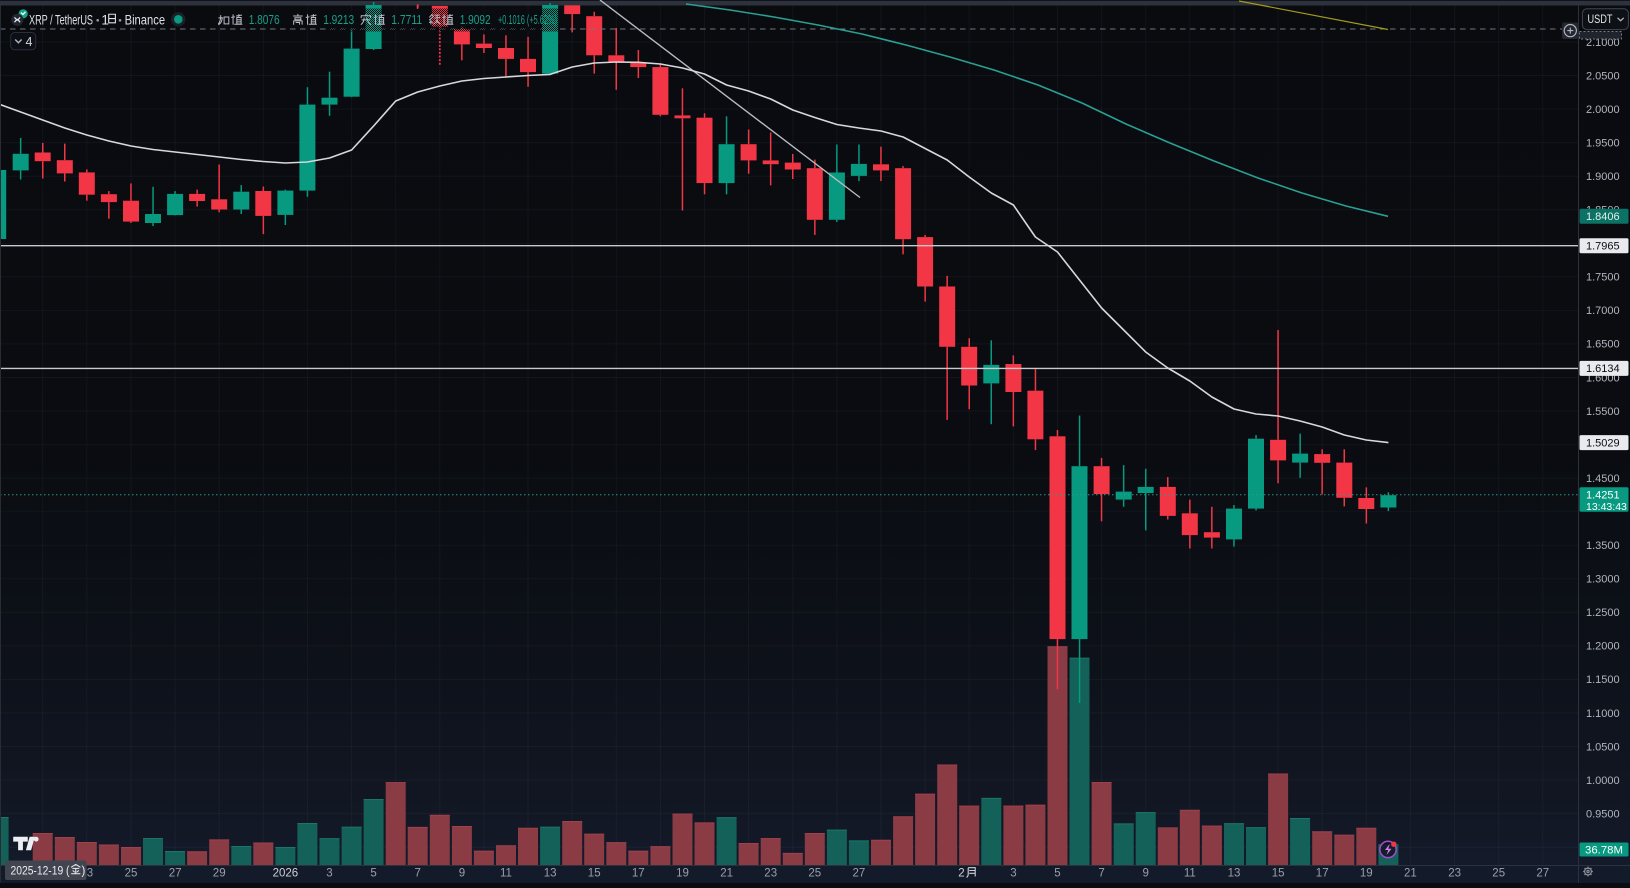 This screenshot has height=888, width=1630. I want to click on svg-text: 1.4251, so click(1603, 496).